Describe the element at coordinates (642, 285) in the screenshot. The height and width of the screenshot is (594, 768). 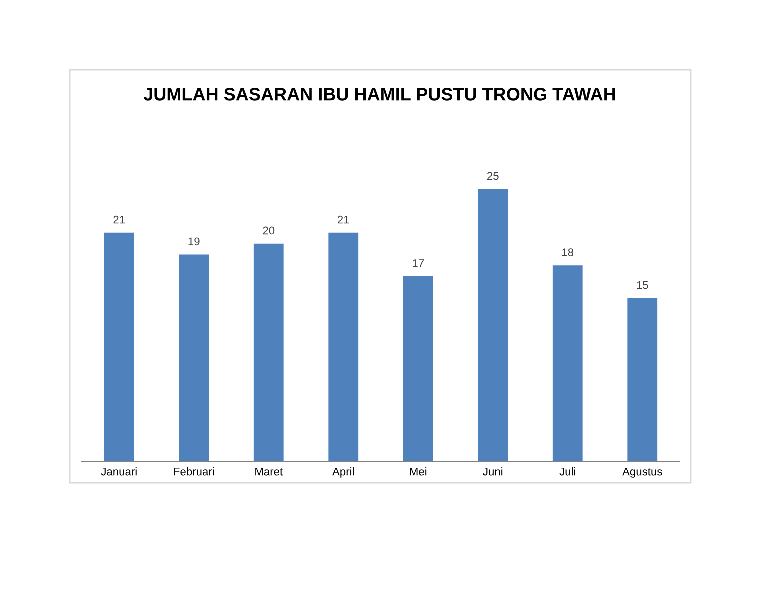
I see `data-label: 15` at that location.